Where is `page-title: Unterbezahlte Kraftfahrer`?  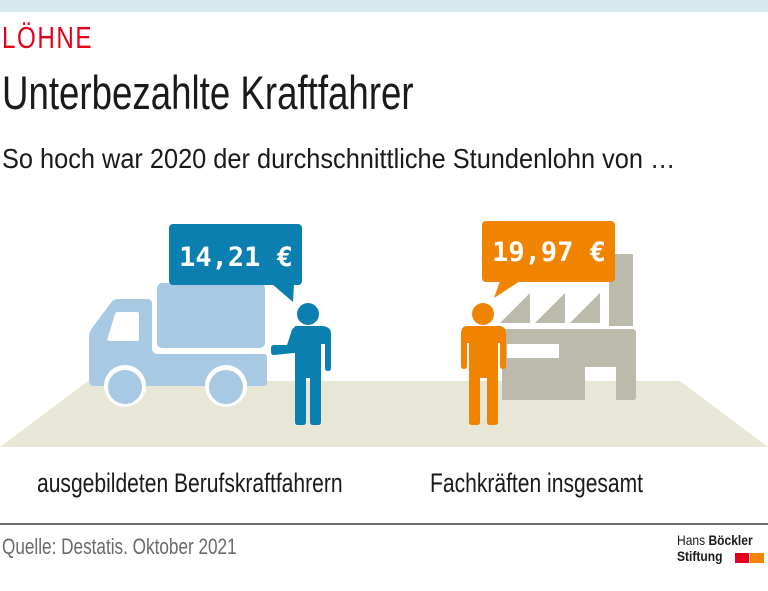 page-title: Unterbezahlte Kraftfahrer is located at coordinates (208, 92).